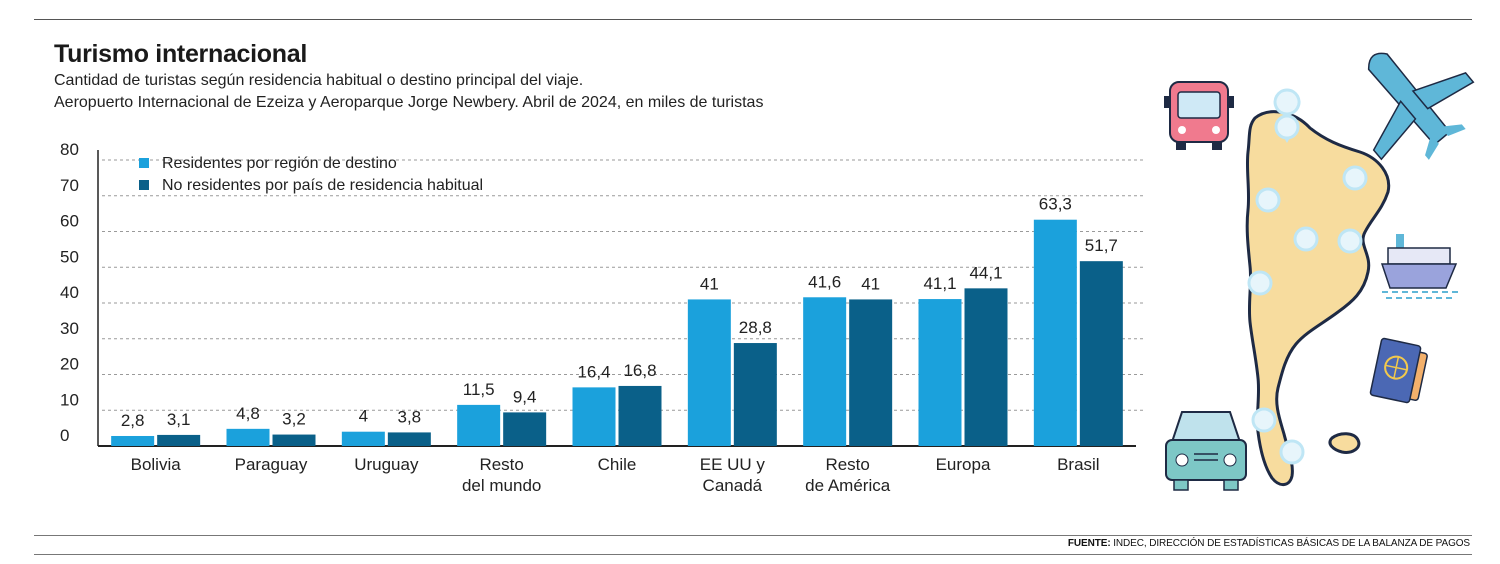 This screenshot has height=564, width=1500. I want to click on data-label: 44,1, so click(985, 272).